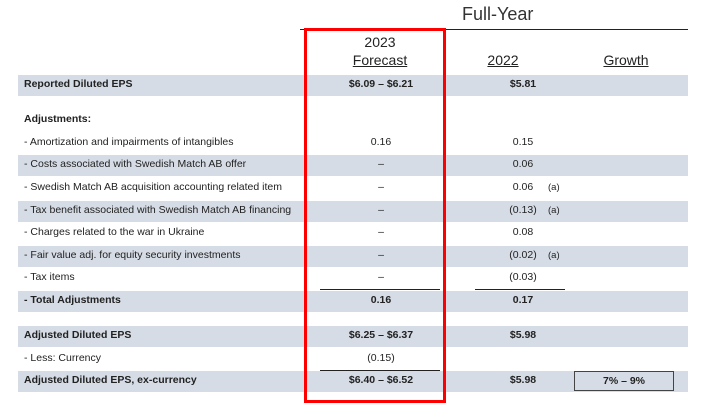  Describe the element at coordinates (353, 301) in the screenshot. I see `table-row-total-adjustments: - Total Adjustments 0.16 0.17` at that location.